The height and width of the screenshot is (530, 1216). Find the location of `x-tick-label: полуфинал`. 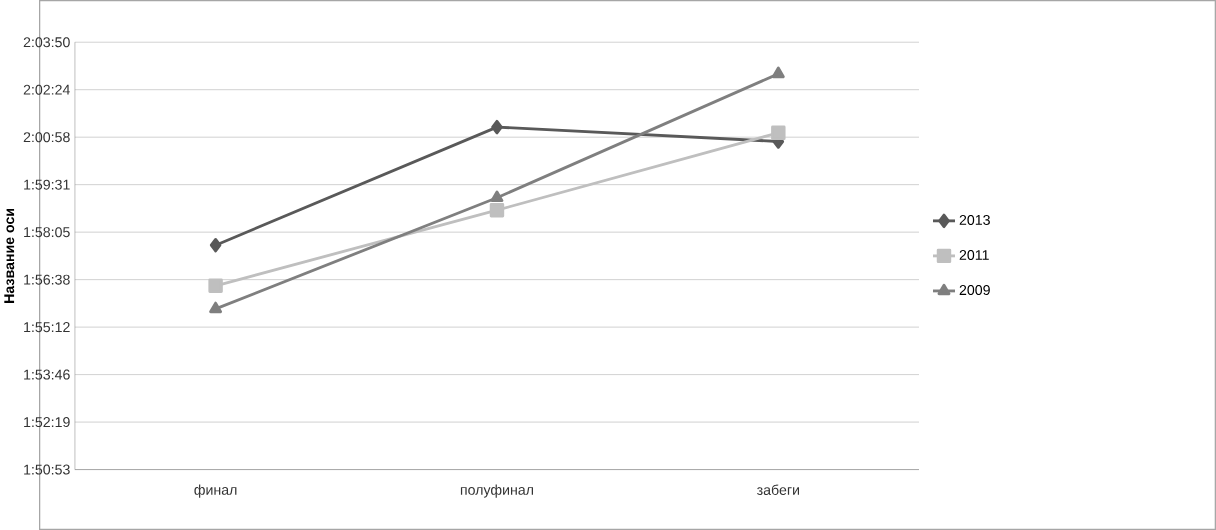

x-tick-label: полуфинал is located at coordinates (496, 491).